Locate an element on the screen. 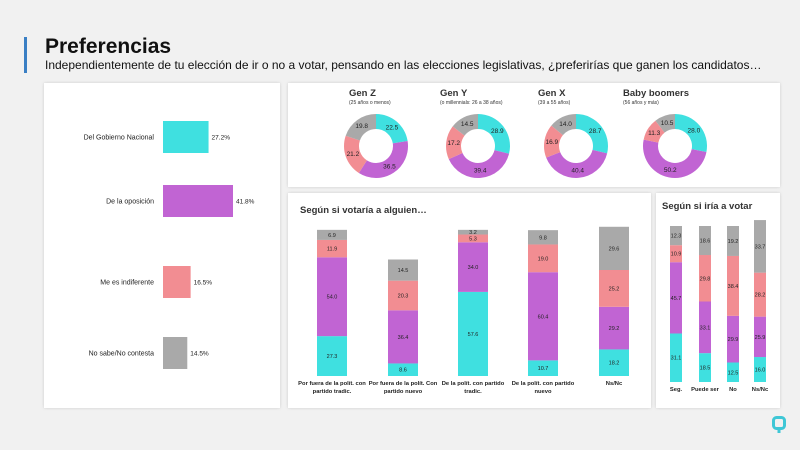 The image size is (800, 450). total-bar-no-sabe-no-contesta is located at coordinates (175, 353).